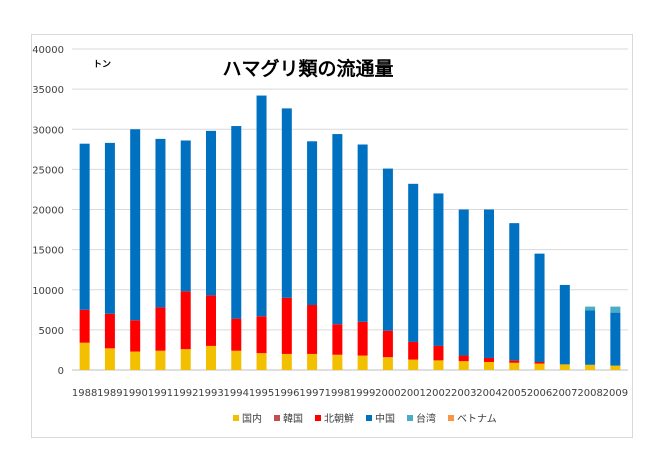 The width and height of the screenshot is (665, 470). What do you see at coordinates (387, 393) in the screenshot?
I see `x-tick-label: 2000` at bounding box center [387, 393].